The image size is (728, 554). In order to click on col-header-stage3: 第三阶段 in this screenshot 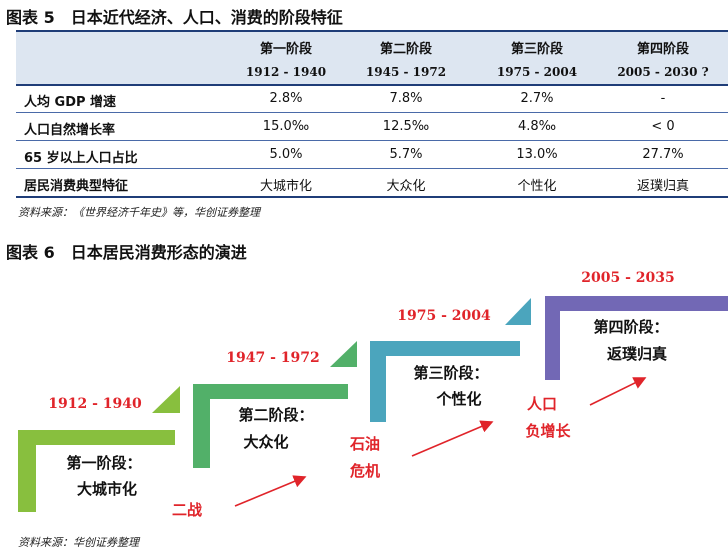, I will do `click(536, 49)`.